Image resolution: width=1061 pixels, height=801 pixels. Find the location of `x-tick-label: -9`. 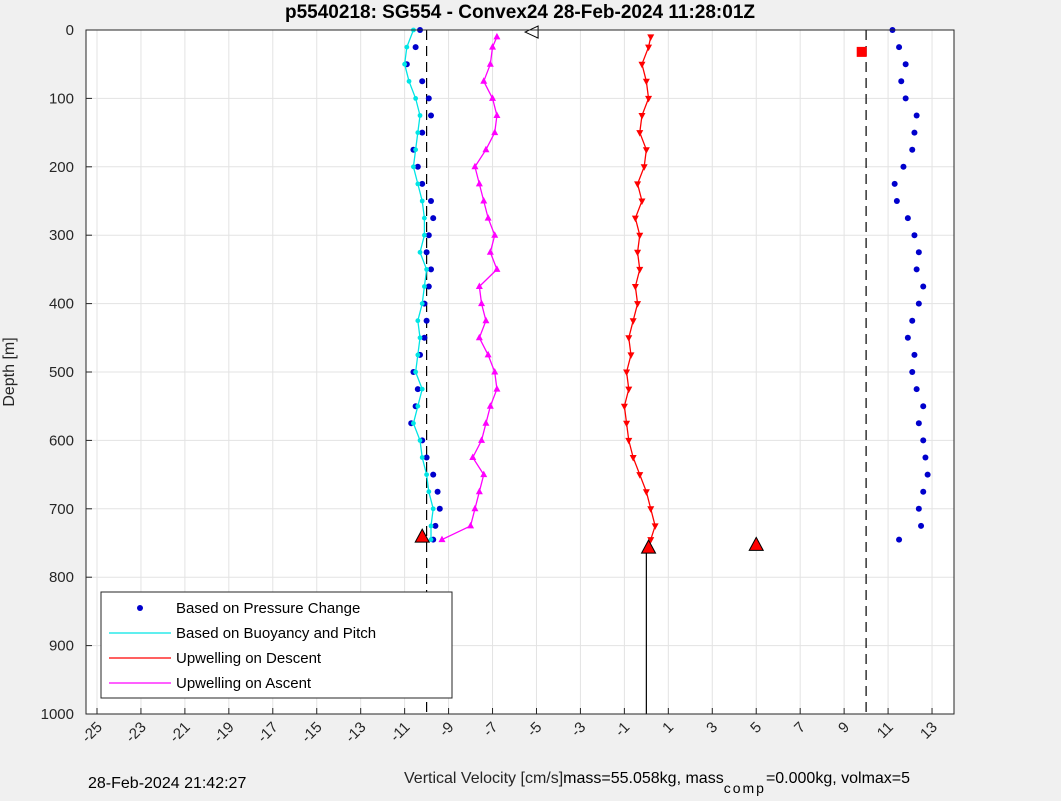

x-tick-label: -9 is located at coordinates (446, 729).